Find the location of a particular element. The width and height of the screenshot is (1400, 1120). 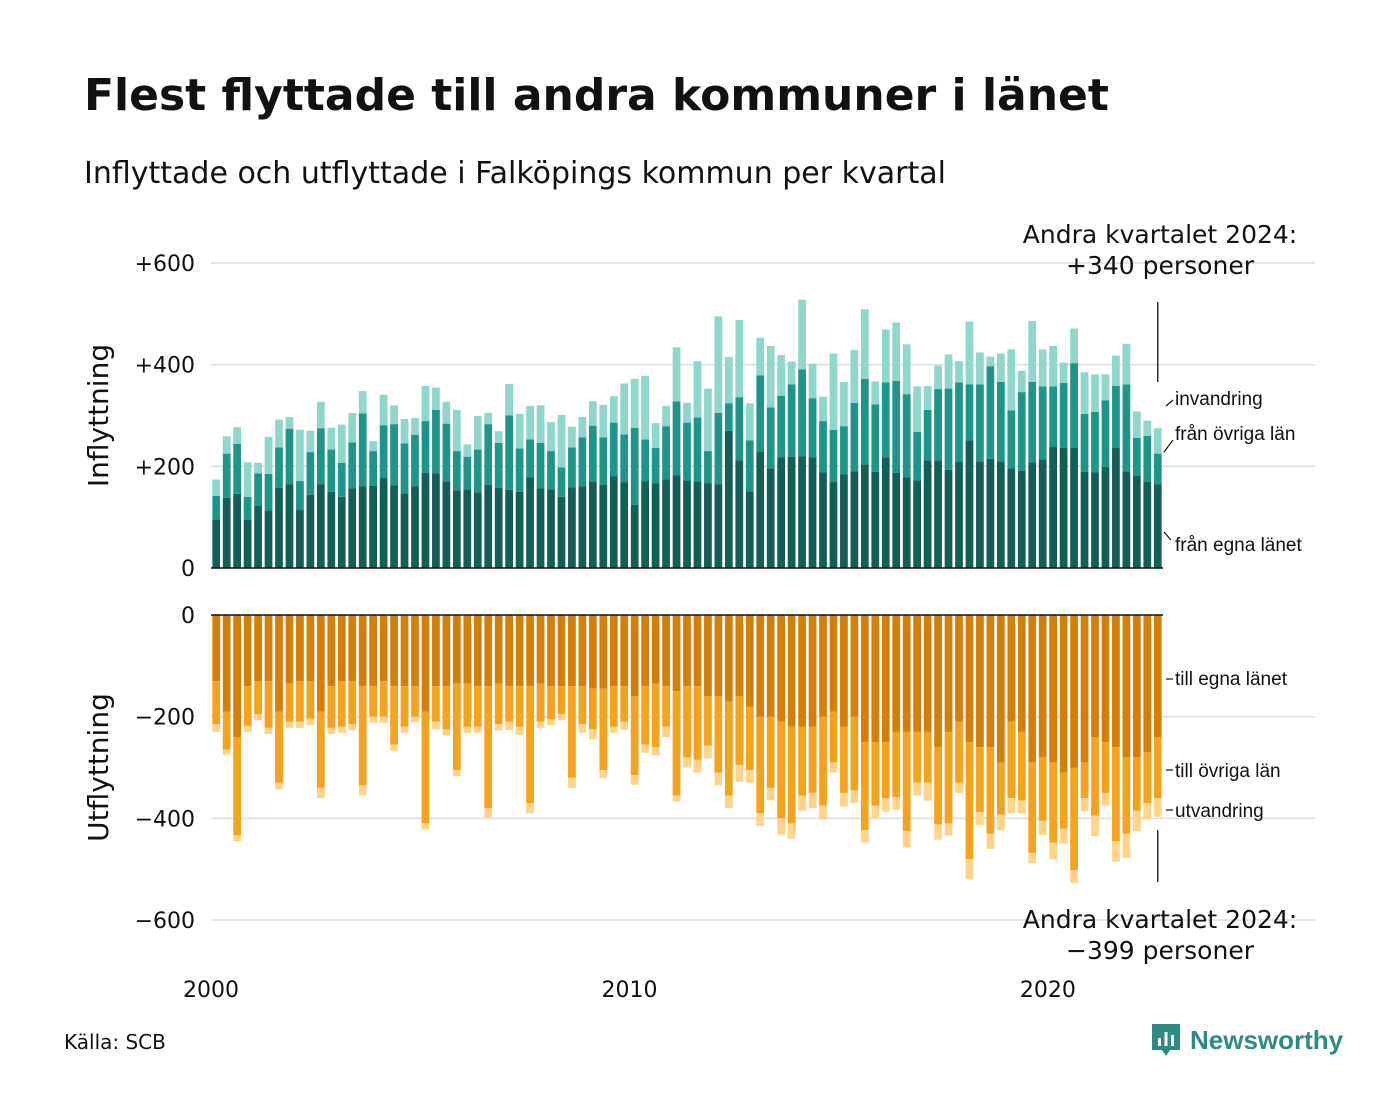

y-tick-label: 0 is located at coordinates (188, 616).